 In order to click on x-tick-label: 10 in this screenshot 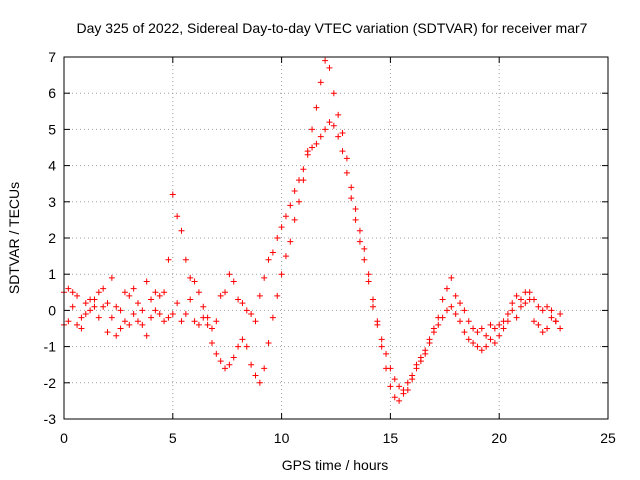, I will do `click(282, 438)`.